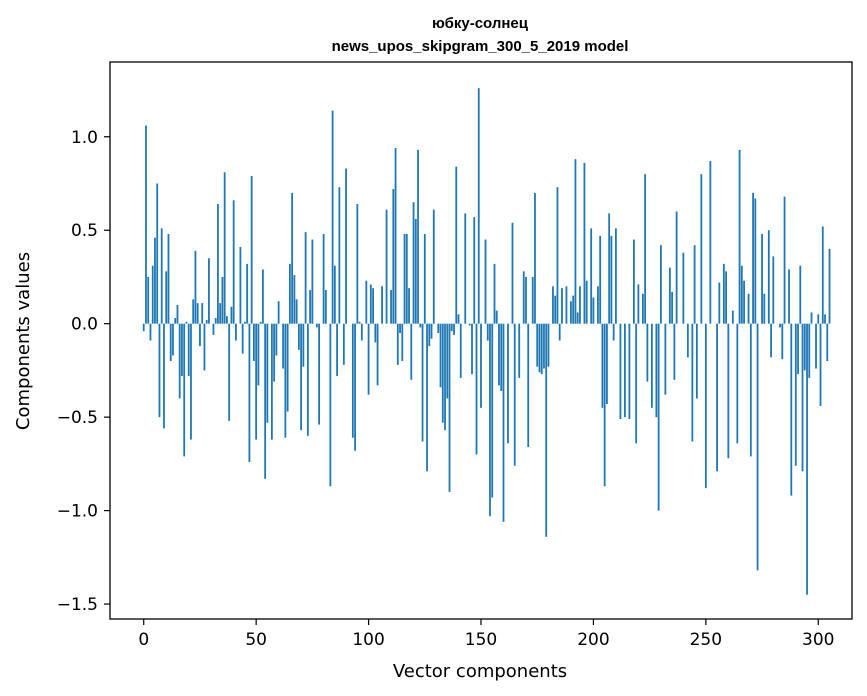  I want to click on x-tick-label-5: 250, so click(706, 640).